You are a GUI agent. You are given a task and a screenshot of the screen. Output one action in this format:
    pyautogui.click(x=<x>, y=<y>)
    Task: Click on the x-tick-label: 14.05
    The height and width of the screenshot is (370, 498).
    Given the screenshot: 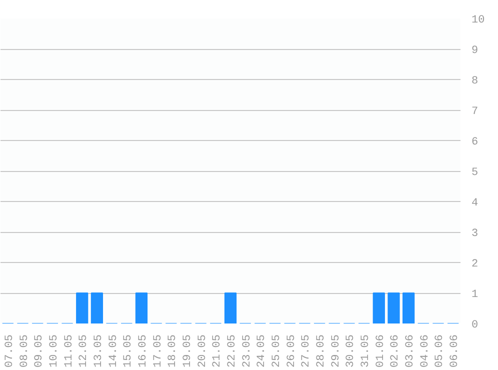 What is the action you would take?
    pyautogui.click(x=114, y=351)
    